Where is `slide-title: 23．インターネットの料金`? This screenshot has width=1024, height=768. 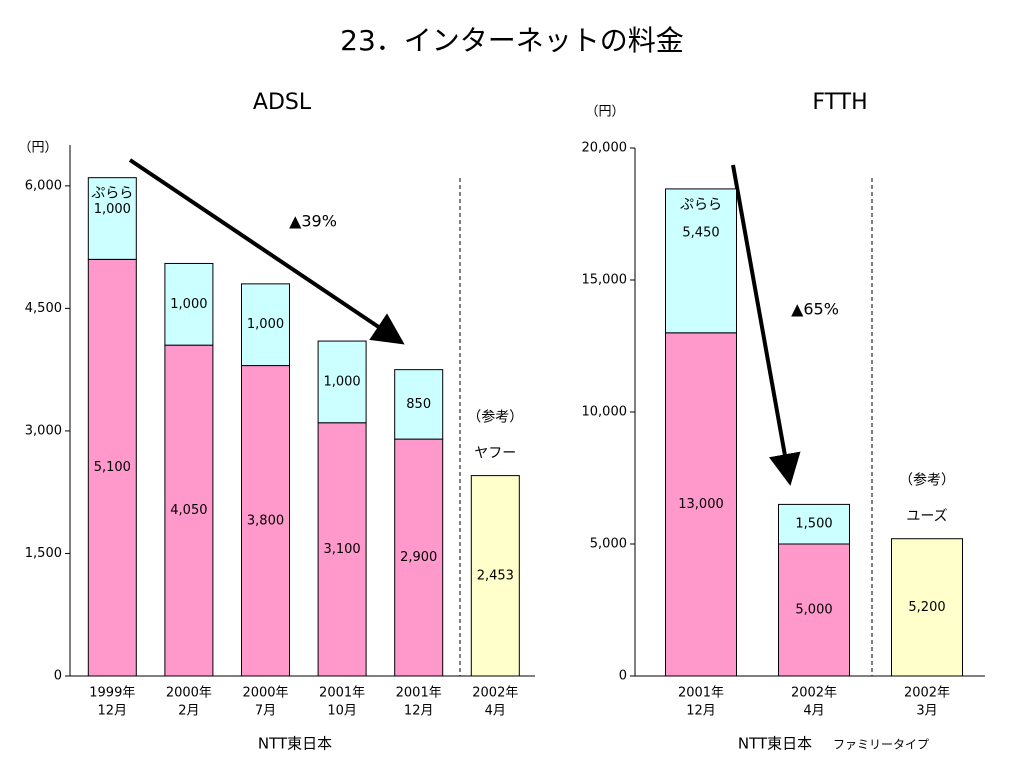
slide-title: 23．インターネットの料金 is located at coordinates (512, 40).